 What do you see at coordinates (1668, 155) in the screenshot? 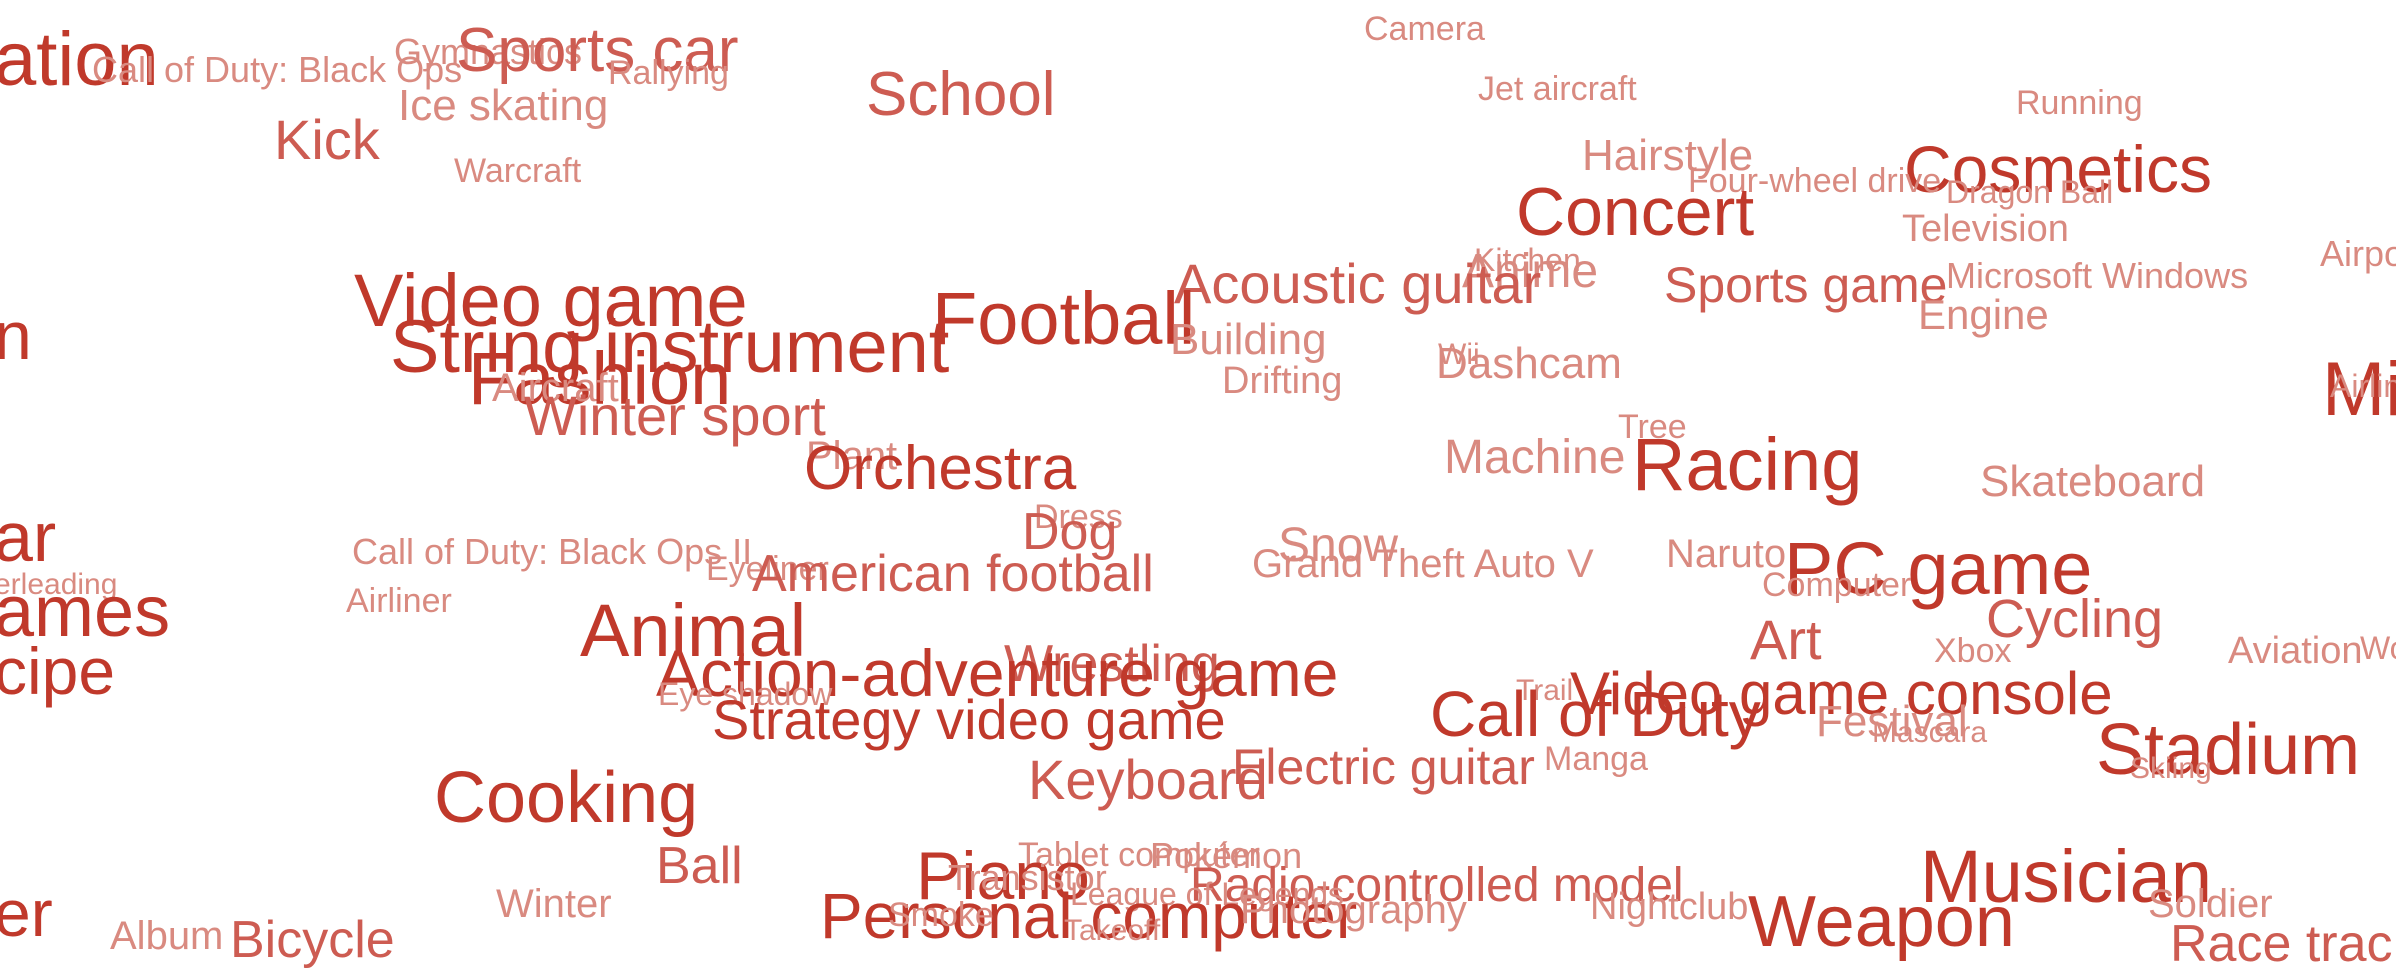
I see `word-hairstyle: Hairstyle` at bounding box center [1668, 155].